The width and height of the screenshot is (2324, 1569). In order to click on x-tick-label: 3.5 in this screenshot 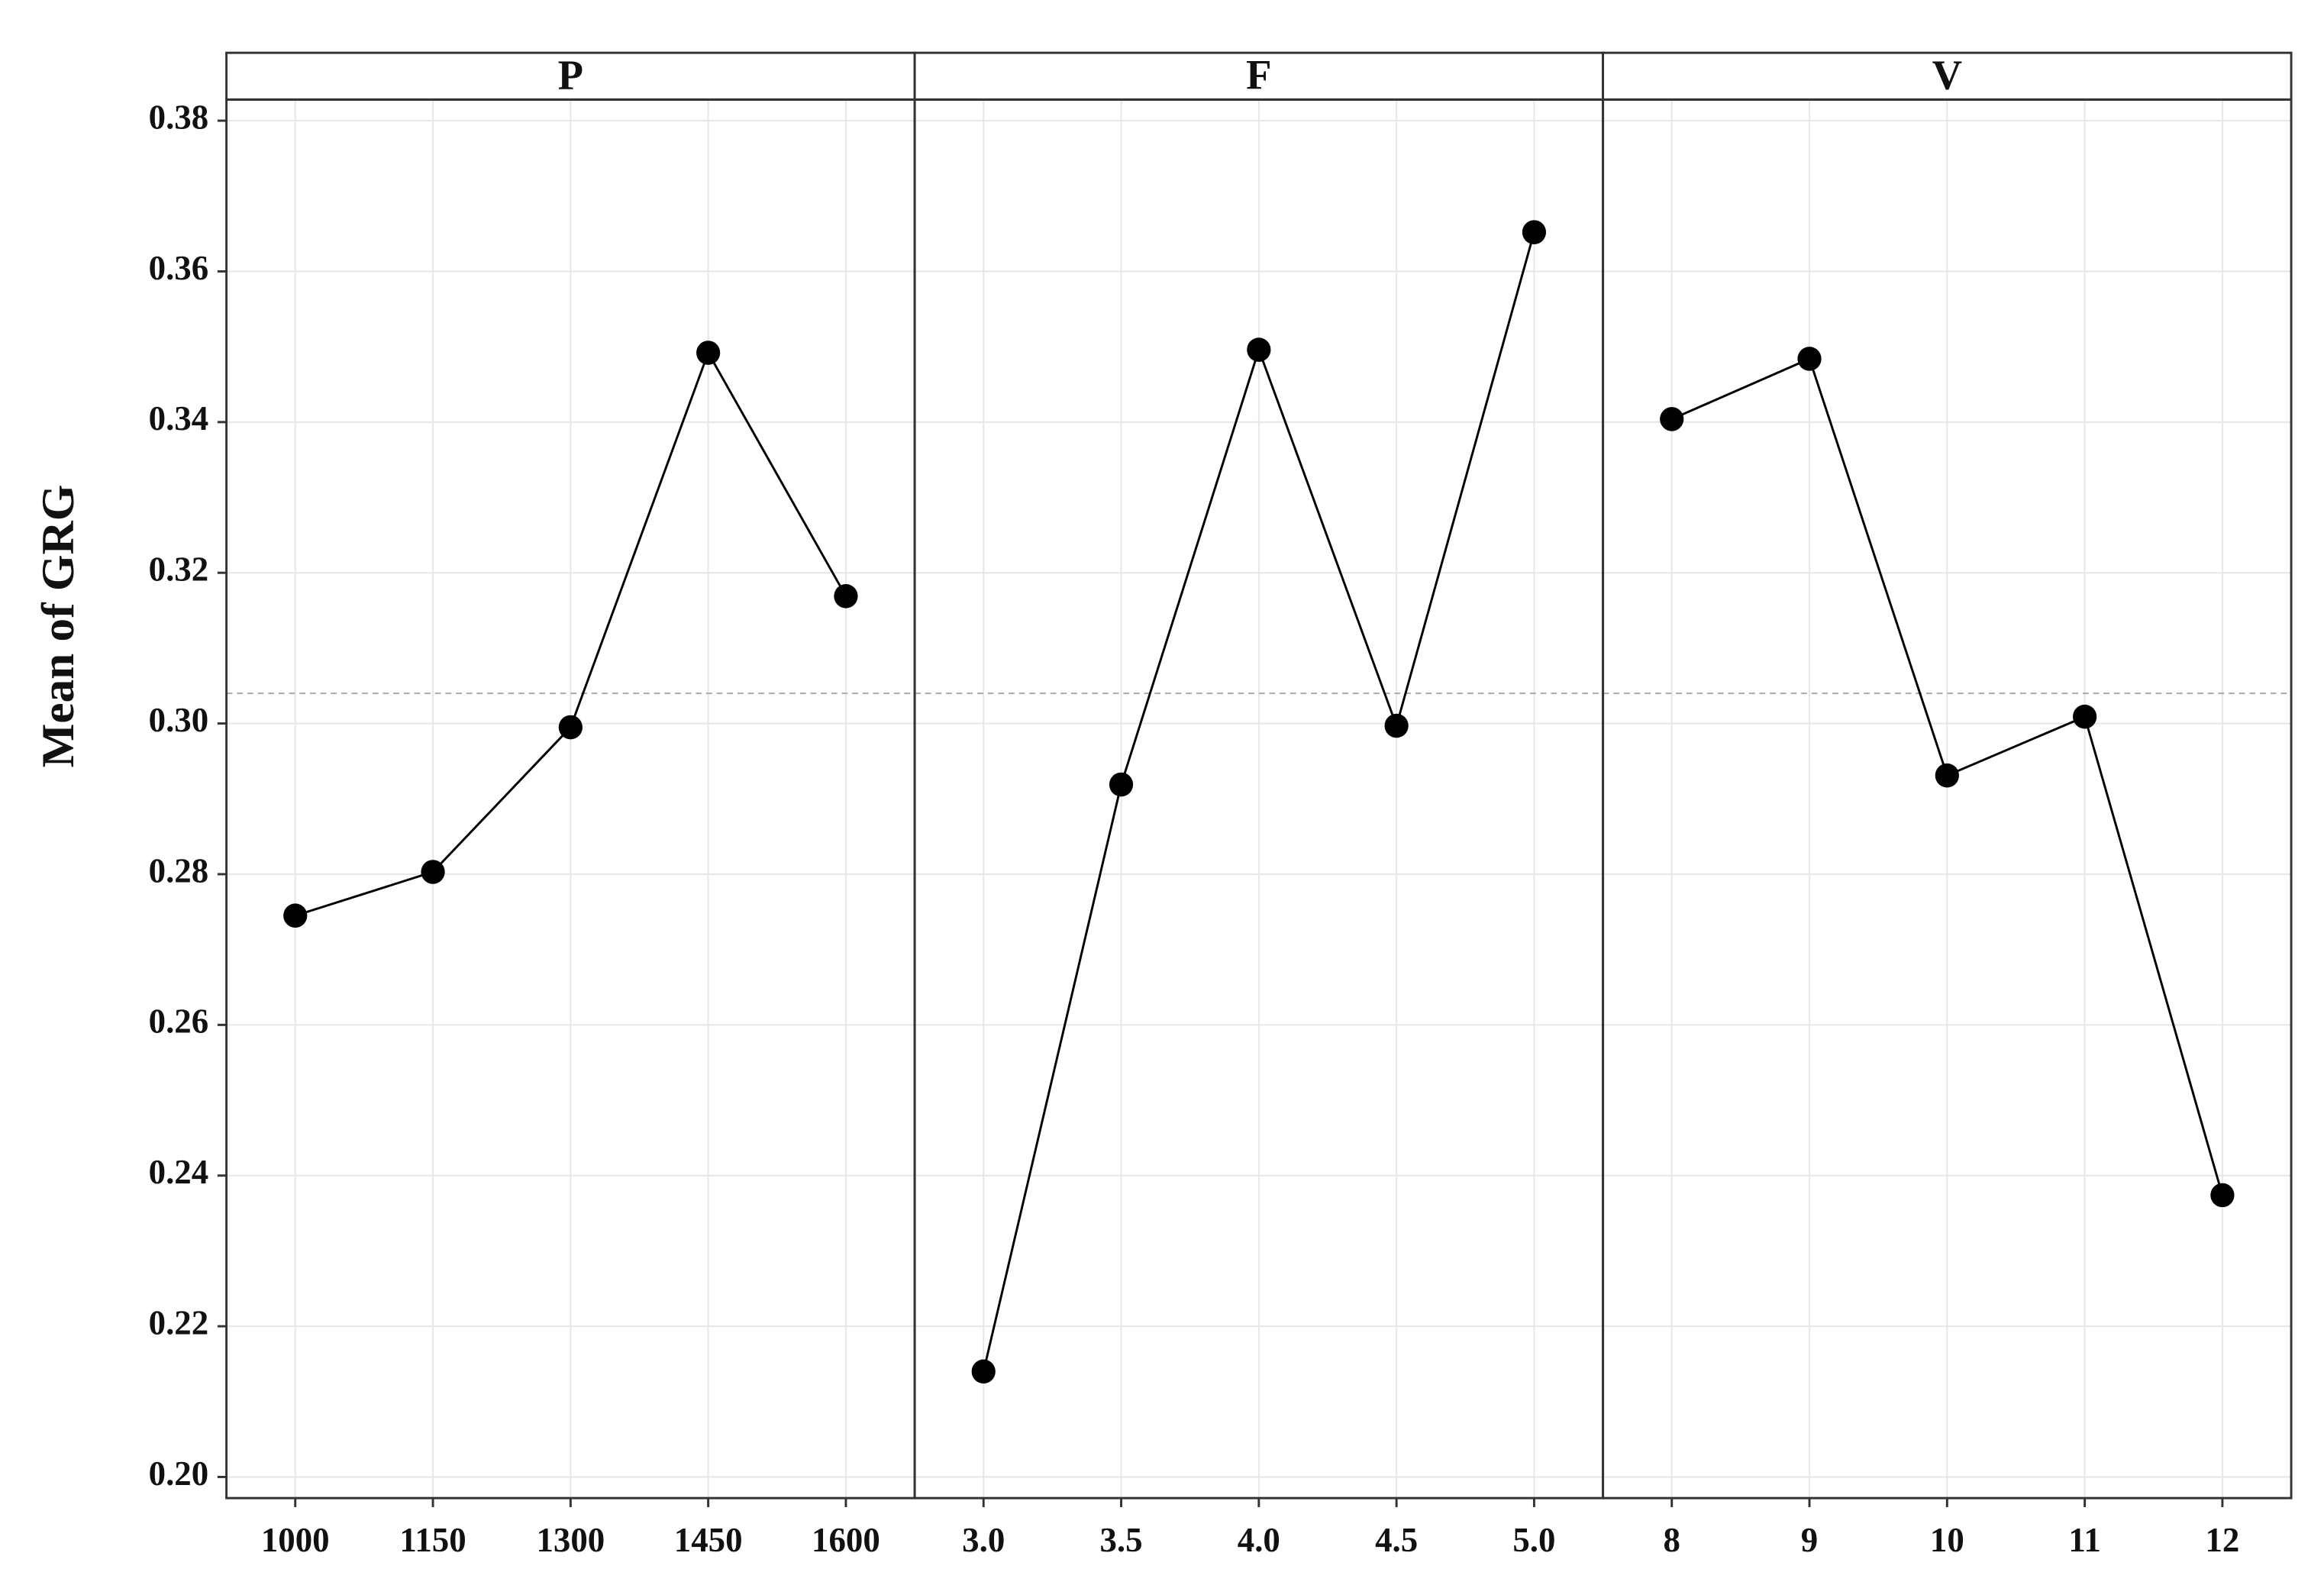, I will do `click(1120, 1540)`.